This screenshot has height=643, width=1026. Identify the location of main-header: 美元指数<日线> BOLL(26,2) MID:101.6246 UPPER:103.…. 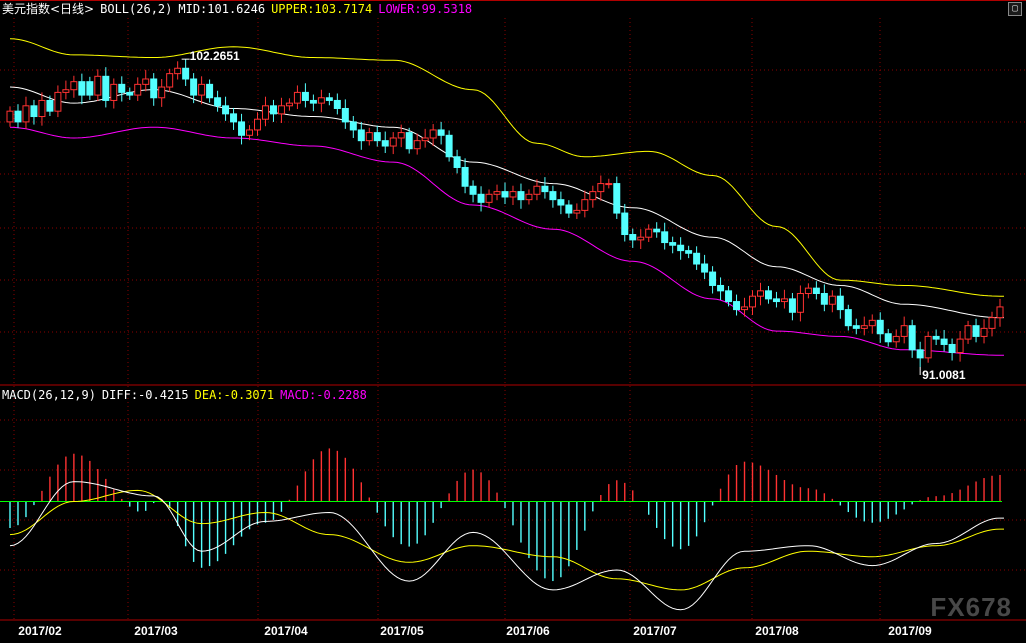
(240, 9).